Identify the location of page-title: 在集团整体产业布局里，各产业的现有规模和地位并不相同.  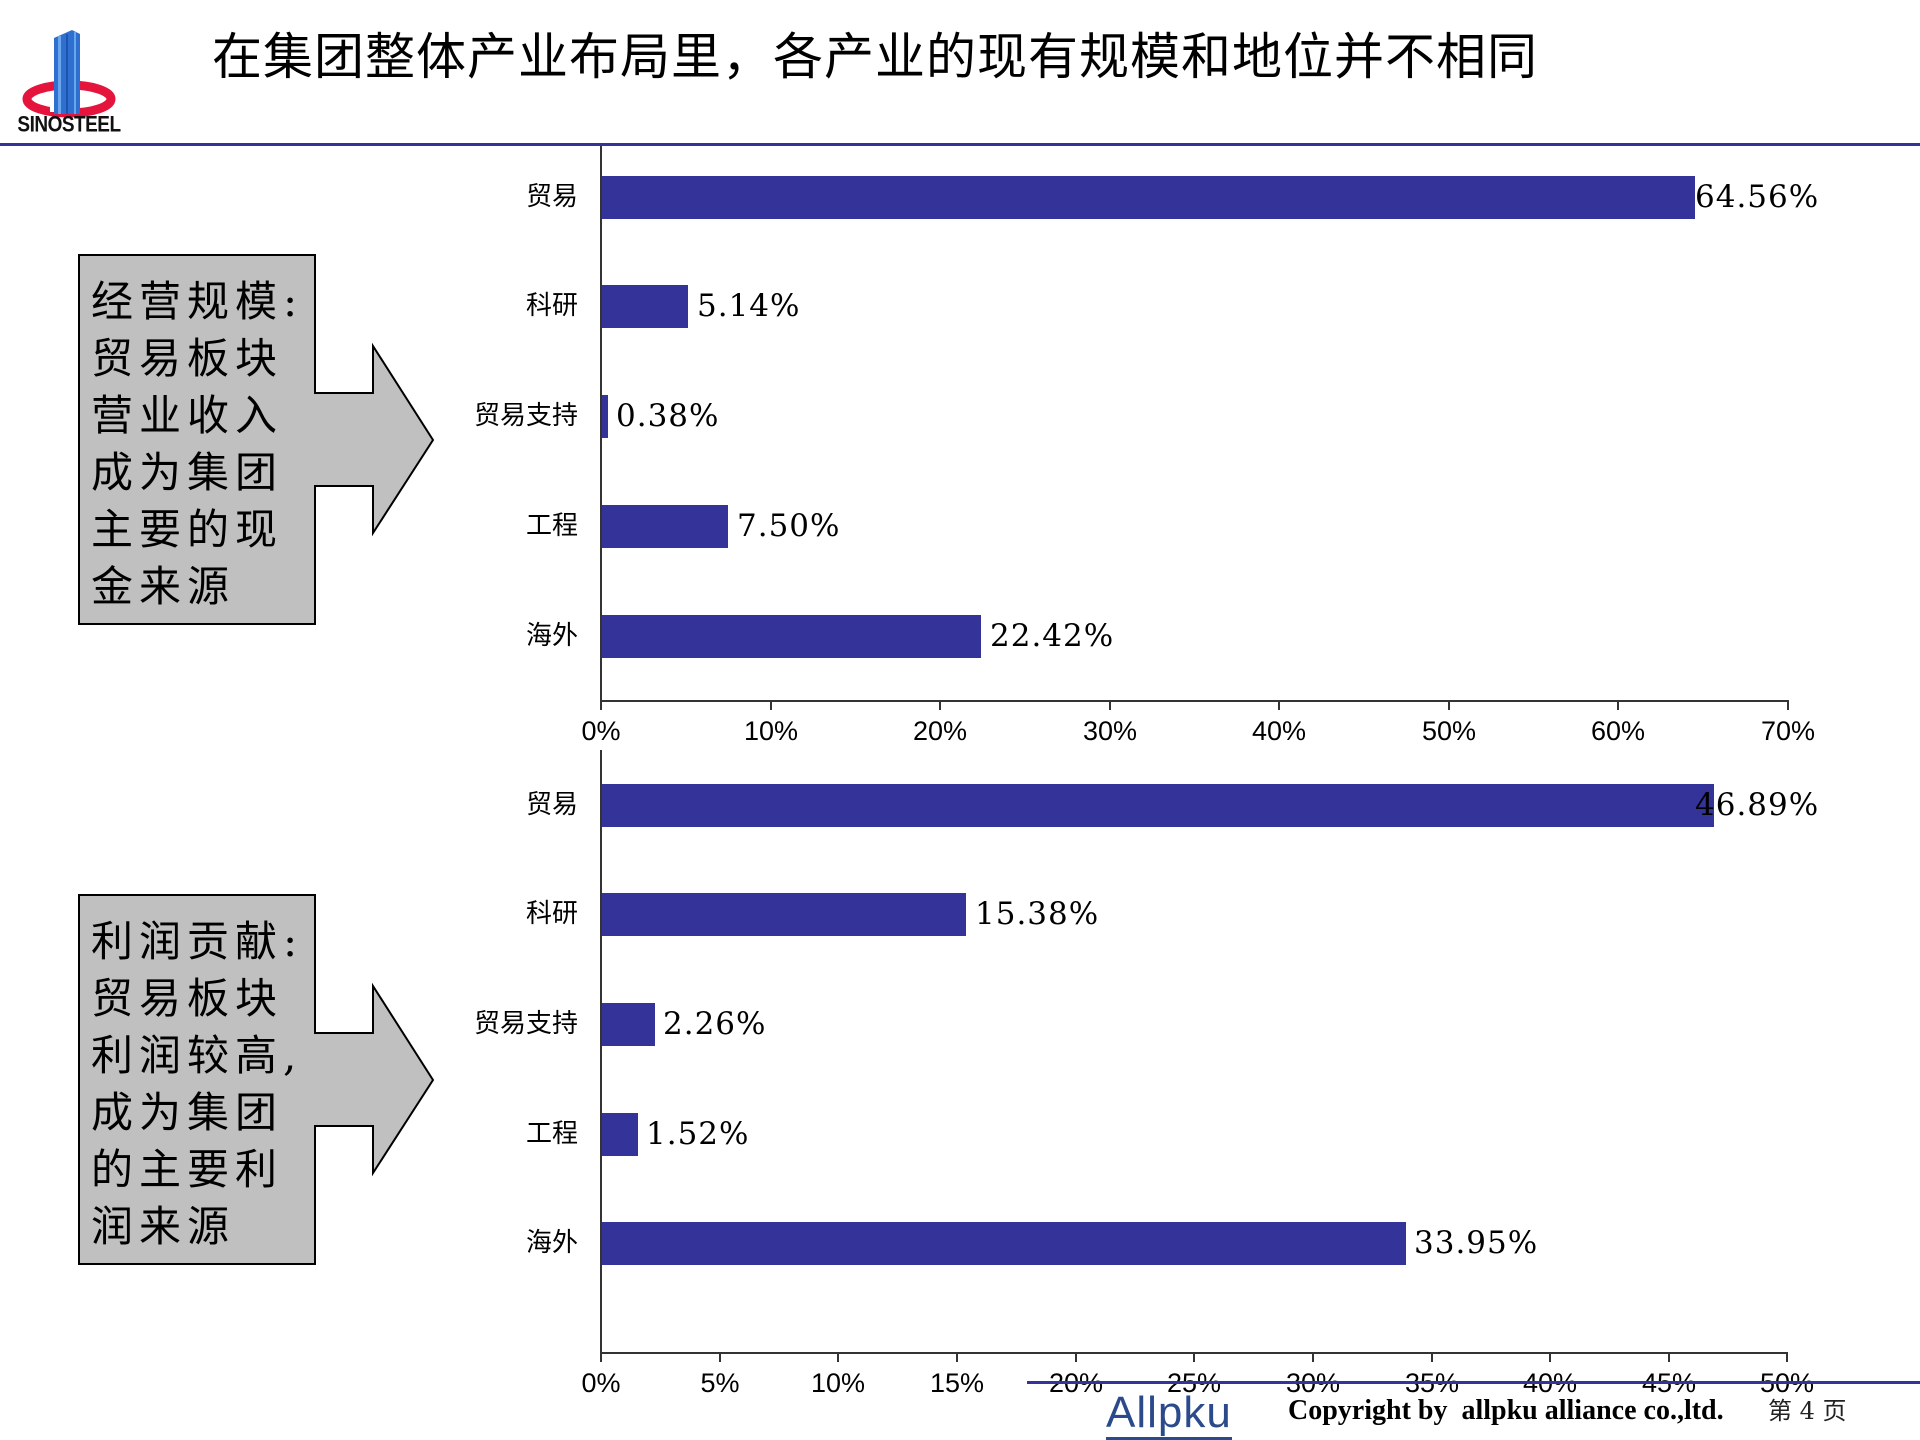
(875, 57).